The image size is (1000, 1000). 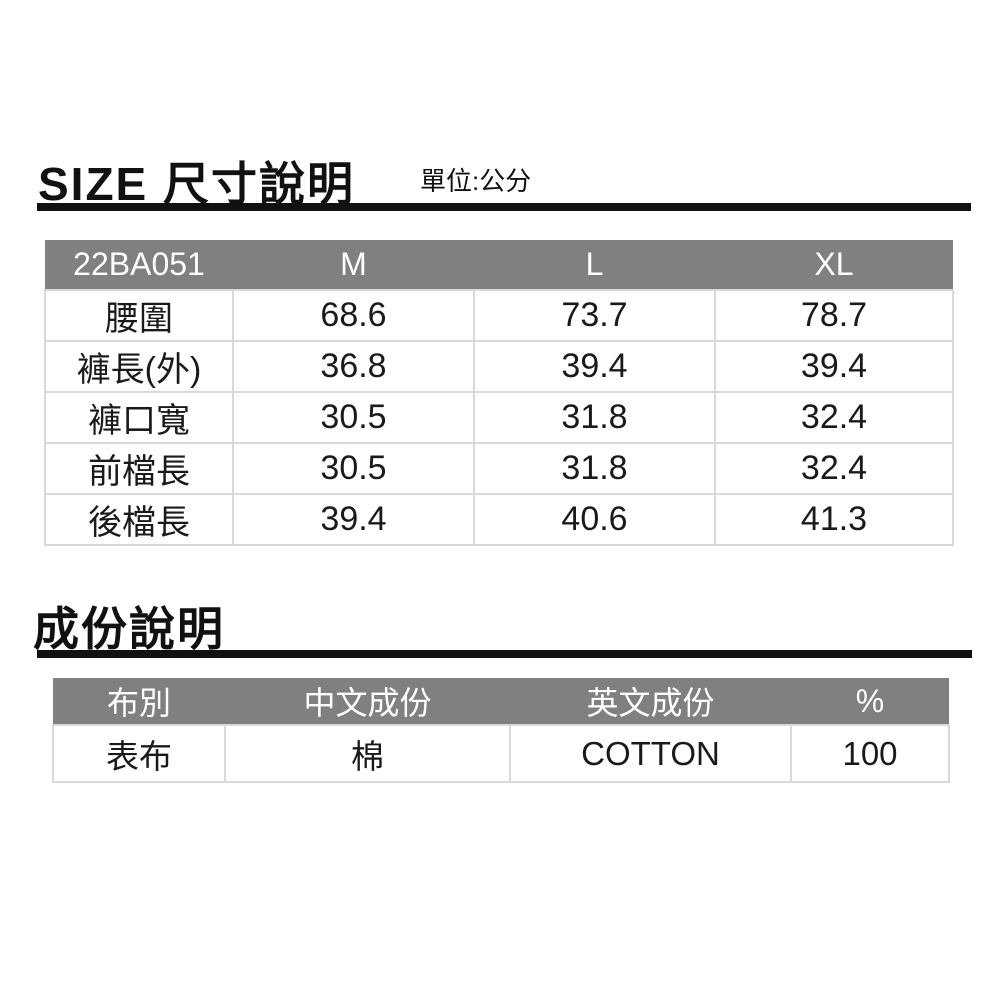 I want to click on size-column-xl: XL, so click(x=834, y=265).